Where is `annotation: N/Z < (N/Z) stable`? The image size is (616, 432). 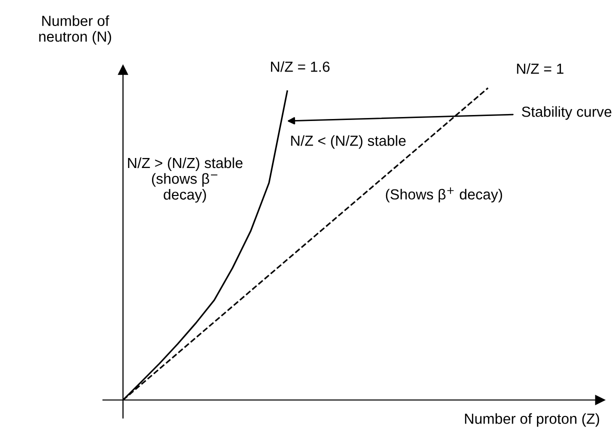
annotation: N/Z < (N/Z) stable is located at coordinates (348, 142).